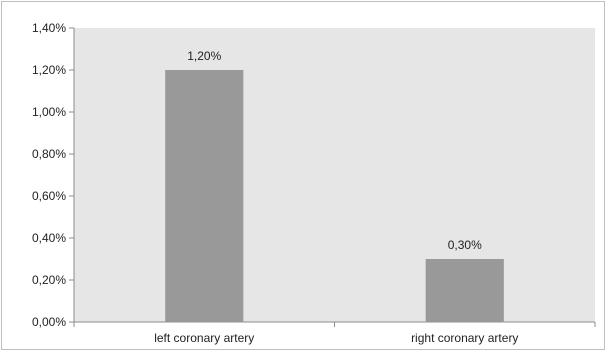 Image resolution: width=607 pixels, height=352 pixels. I want to click on y-tick-label: 0,00%, so click(49, 322).